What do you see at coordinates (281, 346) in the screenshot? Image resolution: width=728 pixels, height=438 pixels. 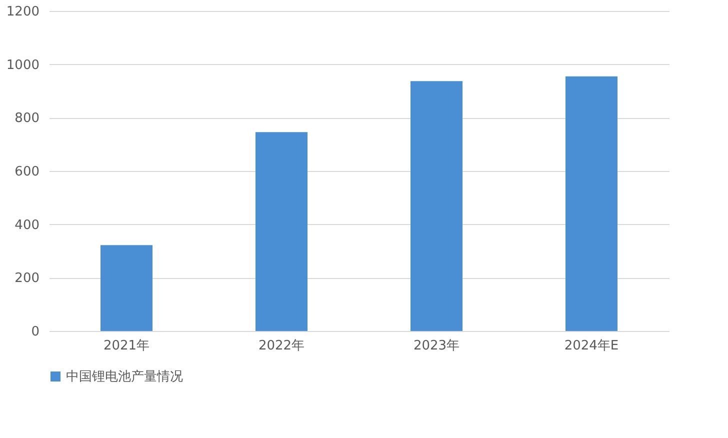 I see `x-tick-label: 2022年` at bounding box center [281, 346].